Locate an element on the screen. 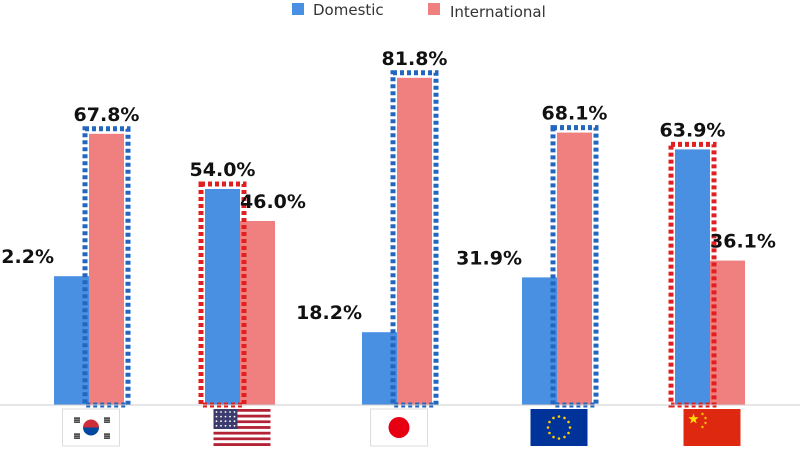 This screenshot has width=800, height=451. dominant-outline-european-union is located at coordinates (574, 266).